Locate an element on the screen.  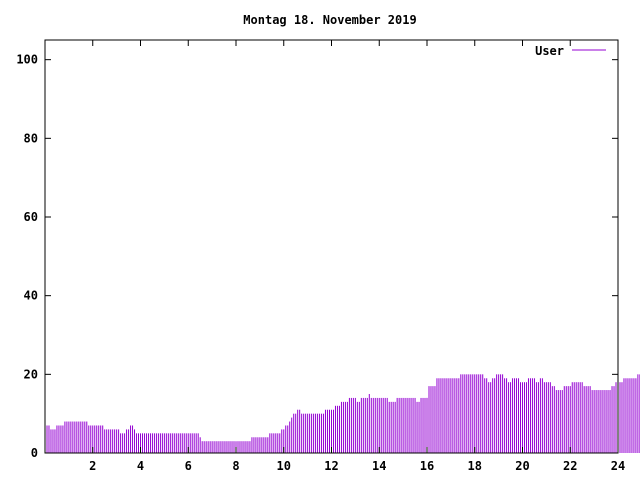
y-tick-label: 80 is located at coordinates (31, 138).